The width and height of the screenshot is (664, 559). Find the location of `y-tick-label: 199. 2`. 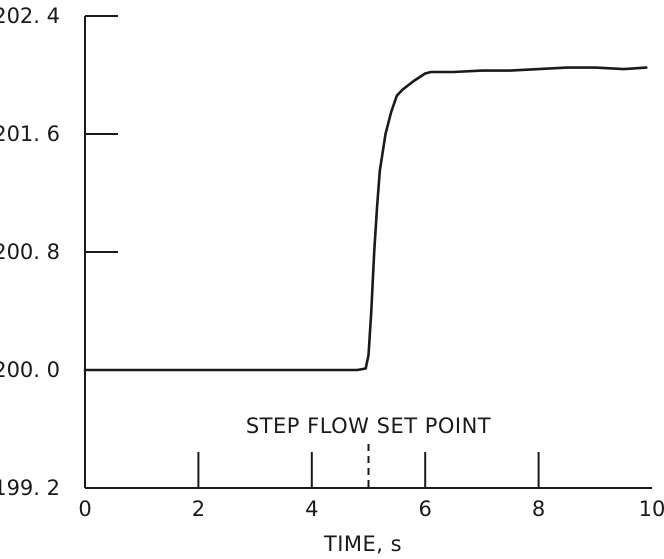

y-tick-label: 199. 2 is located at coordinates (30, 488).